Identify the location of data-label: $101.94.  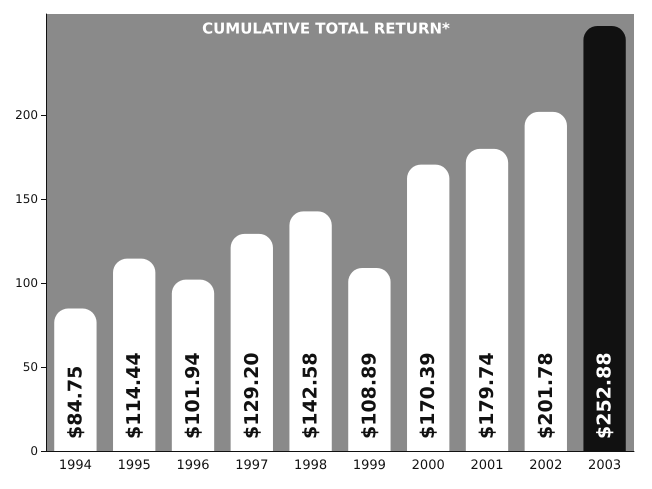
(193, 395).